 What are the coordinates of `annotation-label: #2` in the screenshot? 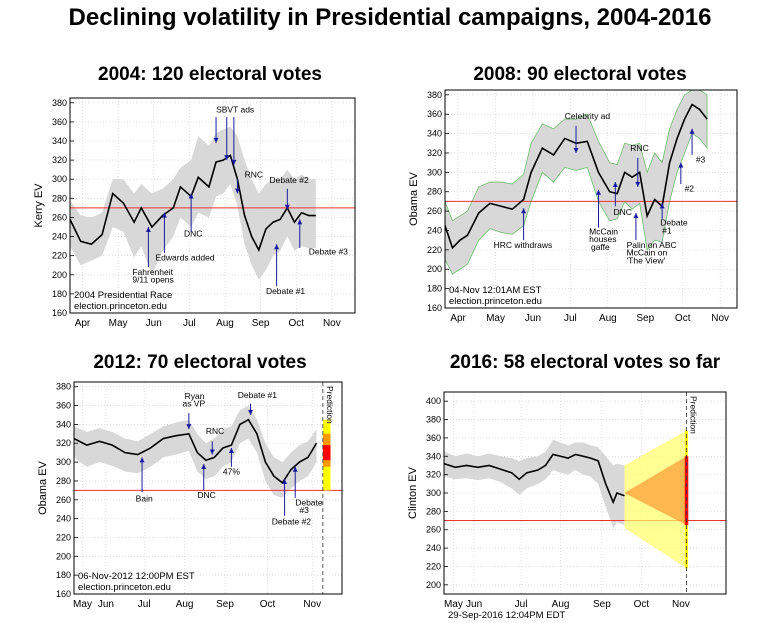 It's located at (690, 189).